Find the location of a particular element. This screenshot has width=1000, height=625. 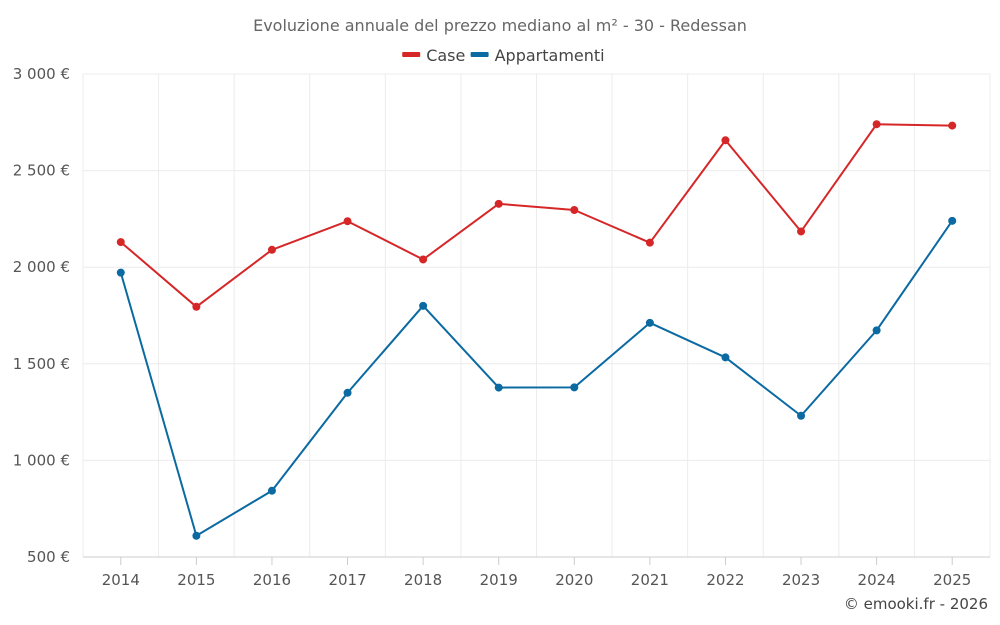

x-tick-label: 2019 is located at coordinates (499, 580).